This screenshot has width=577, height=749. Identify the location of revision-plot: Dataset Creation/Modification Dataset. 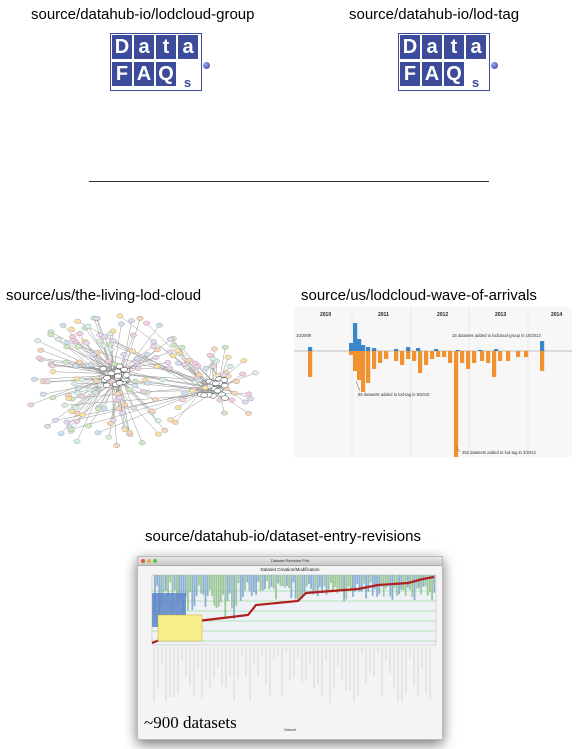
(294, 649).